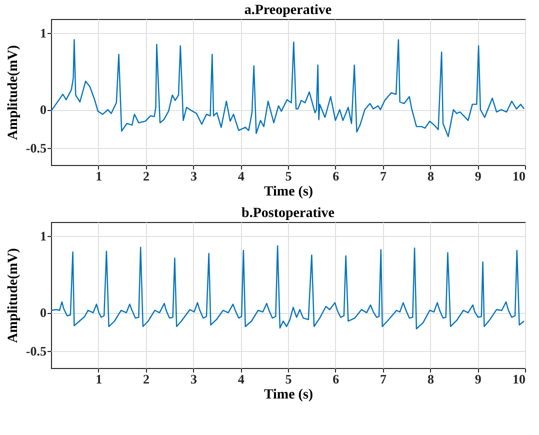  What do you see at coordinates (288, 213) in the screenshot?
I see `chart-title: b.Postoperative` at bounding box center [288, 213].